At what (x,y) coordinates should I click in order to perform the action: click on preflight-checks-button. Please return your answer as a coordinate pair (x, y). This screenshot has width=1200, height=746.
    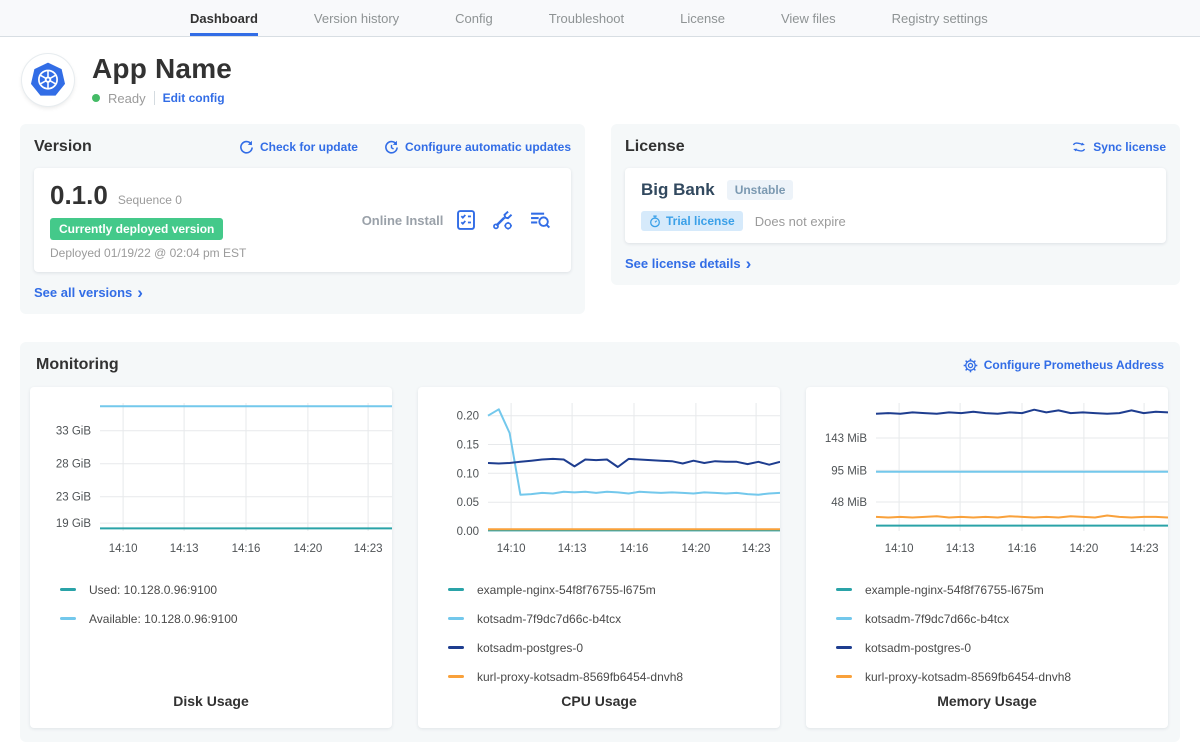
    Looking at the image, I should click on (466, 220).